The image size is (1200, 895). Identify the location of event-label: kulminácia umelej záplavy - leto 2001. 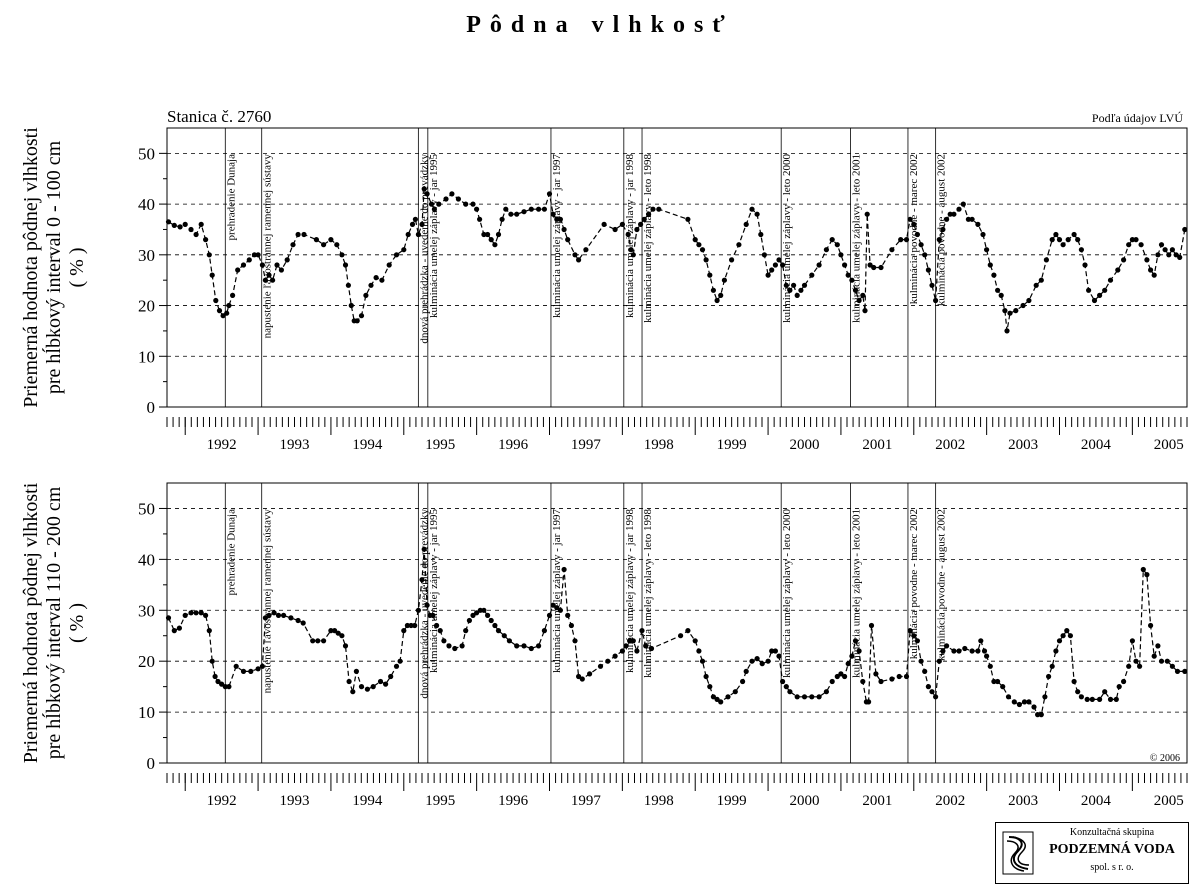
(856, 593).